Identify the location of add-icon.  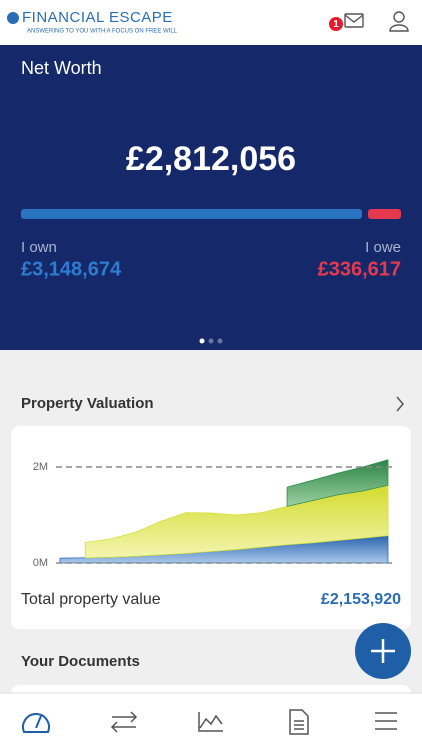
(383, 651).